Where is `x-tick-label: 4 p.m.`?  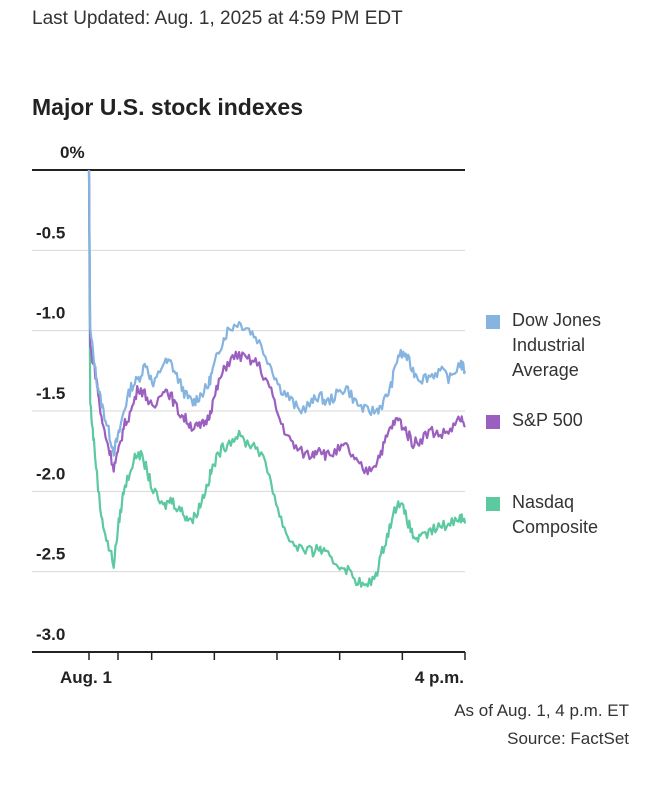 x-tick-label: 4 p.m. is located at coordinates (439, 677).